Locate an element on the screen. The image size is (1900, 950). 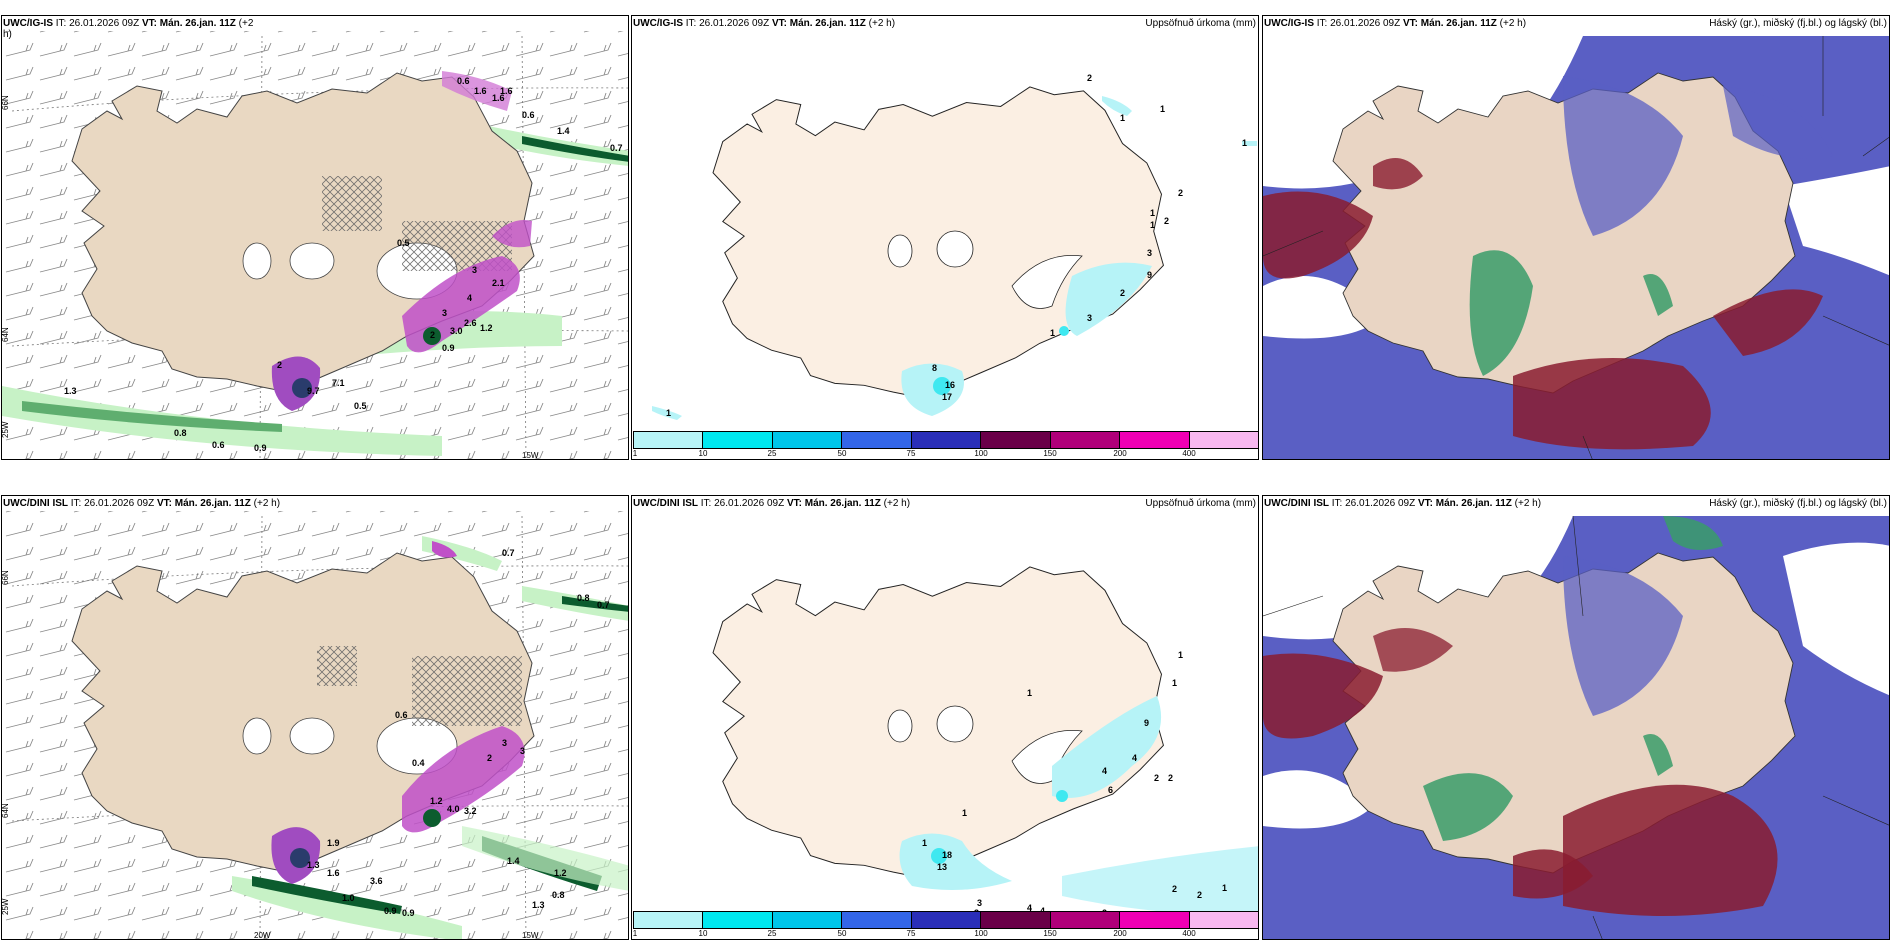
value-label: 1.0 is located at coordinates (348, 898).